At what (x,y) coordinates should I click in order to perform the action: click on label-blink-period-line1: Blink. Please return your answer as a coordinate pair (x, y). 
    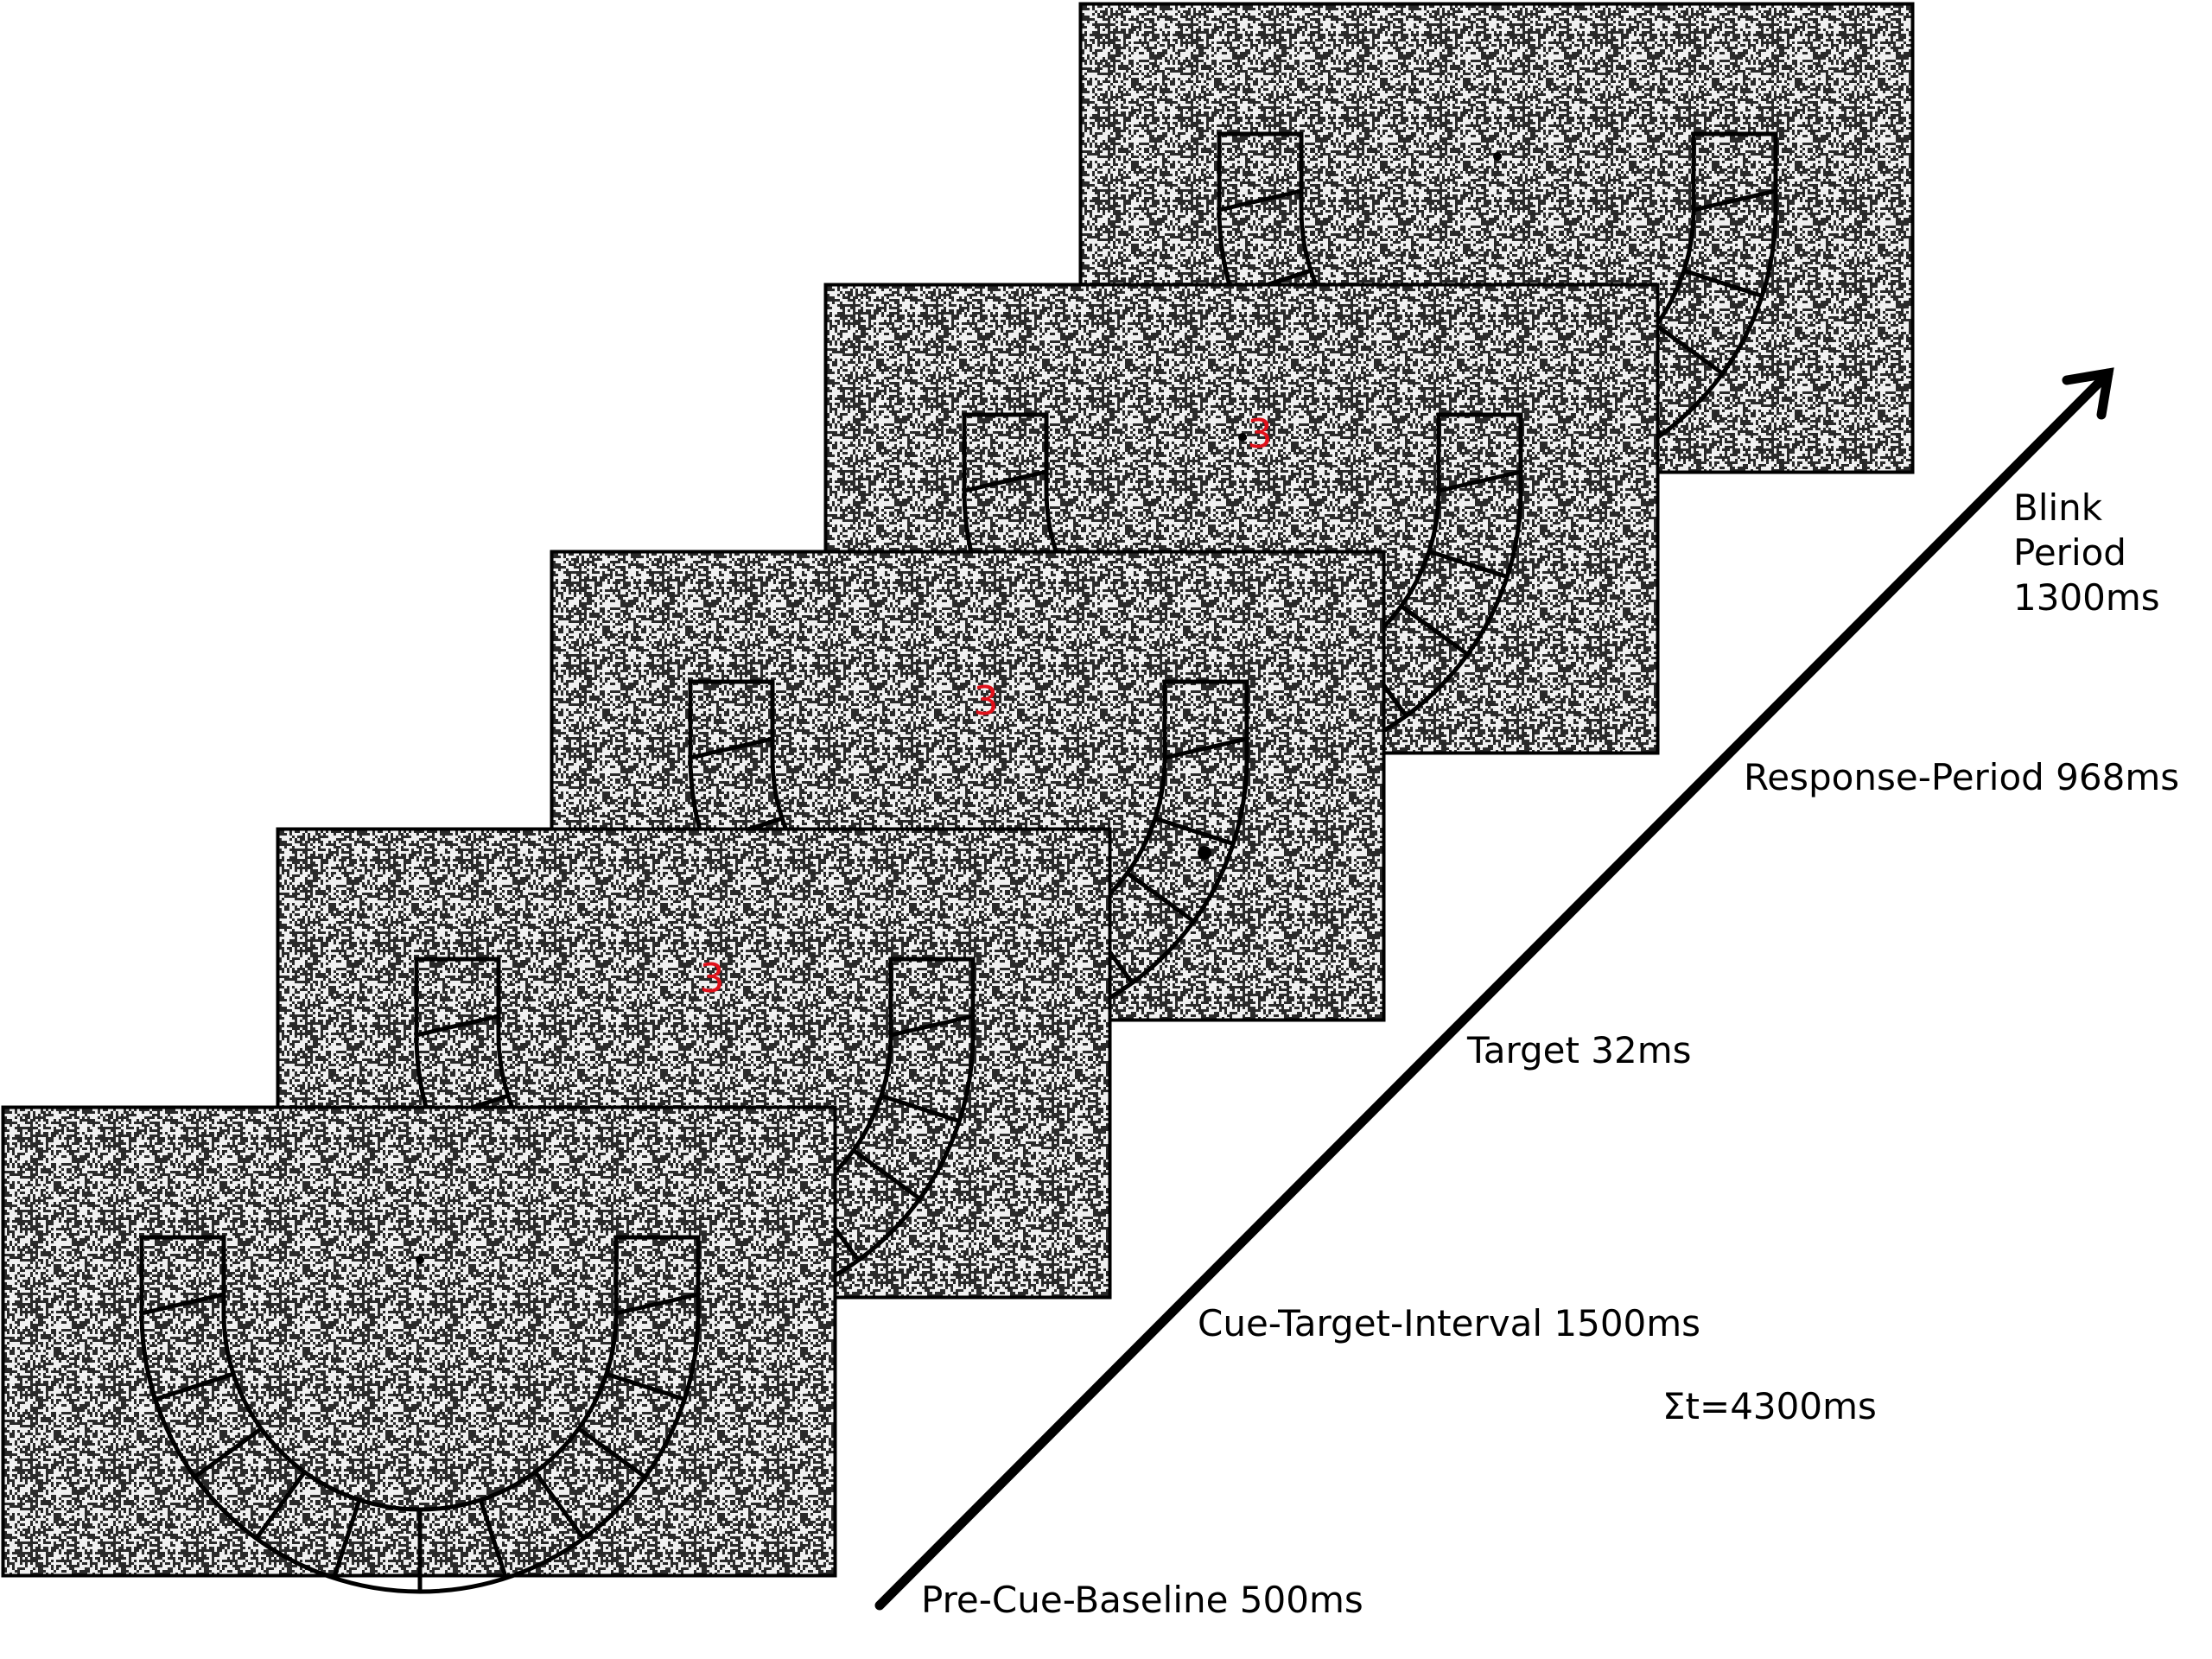
    Looking at the image, I should click on (2058, 507).